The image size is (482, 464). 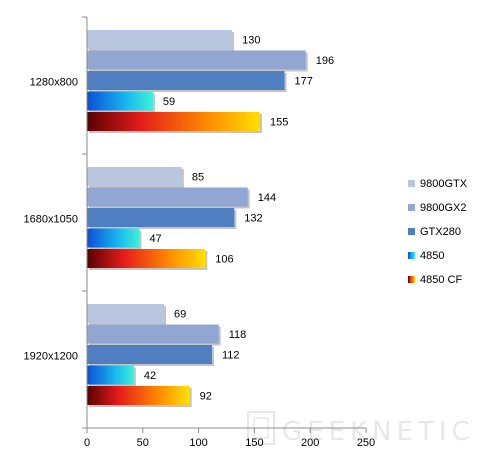 What do you see at coordinates (279, 123) in the screenshot?
I see `value-label: 155` at bounding box center [279, 123].